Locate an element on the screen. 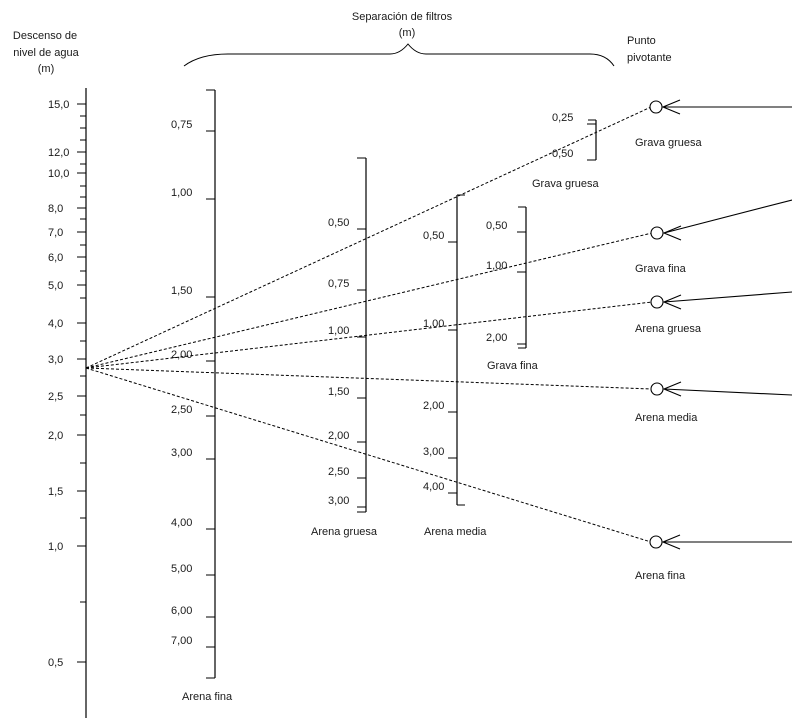  pivot-arena-gruesa: Arena gruesa is located at coordinates (713, 313).